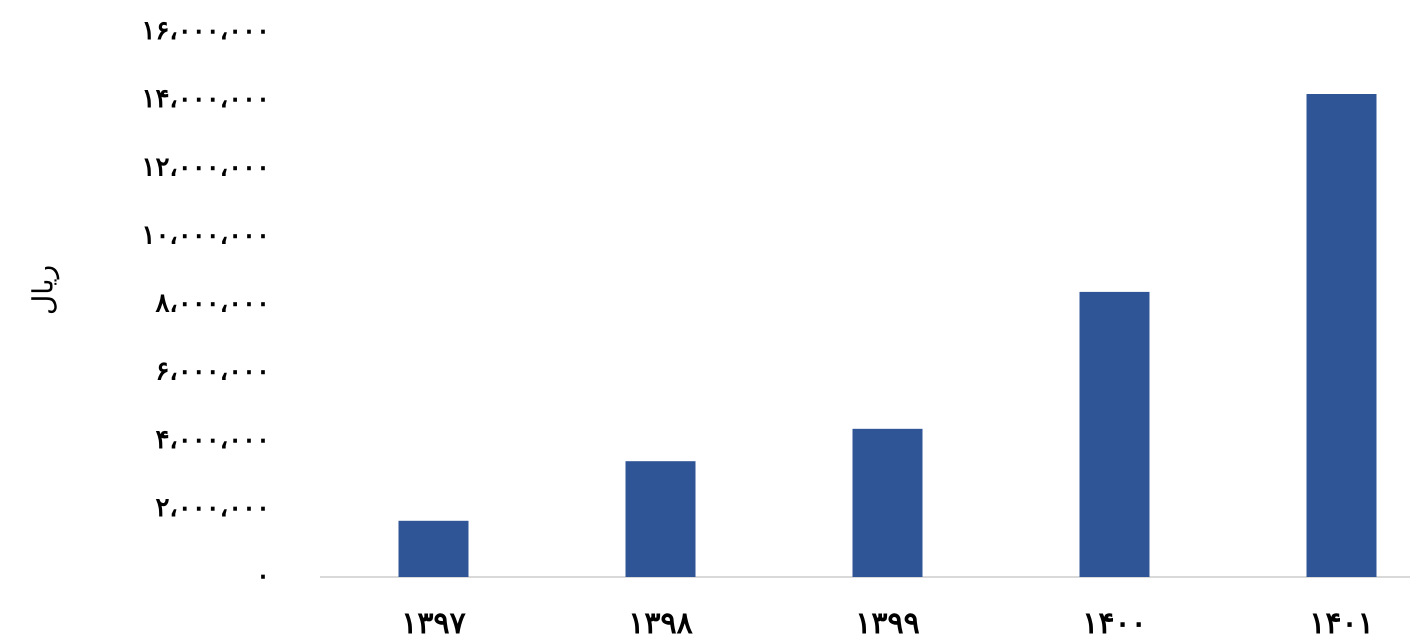 The width and height of the screenshot is (1425, 642). What do you see at coordinates (212, 372) in the screenshot?
I see `y-tick-label: ۶،۰۰۰،۰۰۰` at bounding box center [212, 372].